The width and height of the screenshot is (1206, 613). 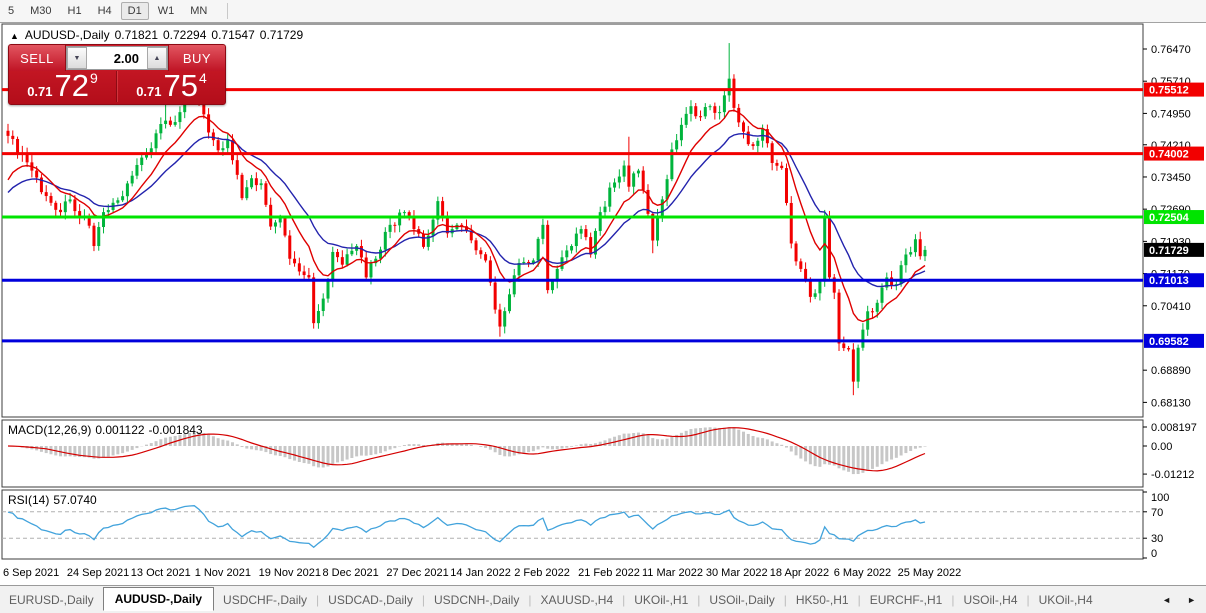 I want to click on price-axis-label: 0.68890, so click(x=1171, y=371).